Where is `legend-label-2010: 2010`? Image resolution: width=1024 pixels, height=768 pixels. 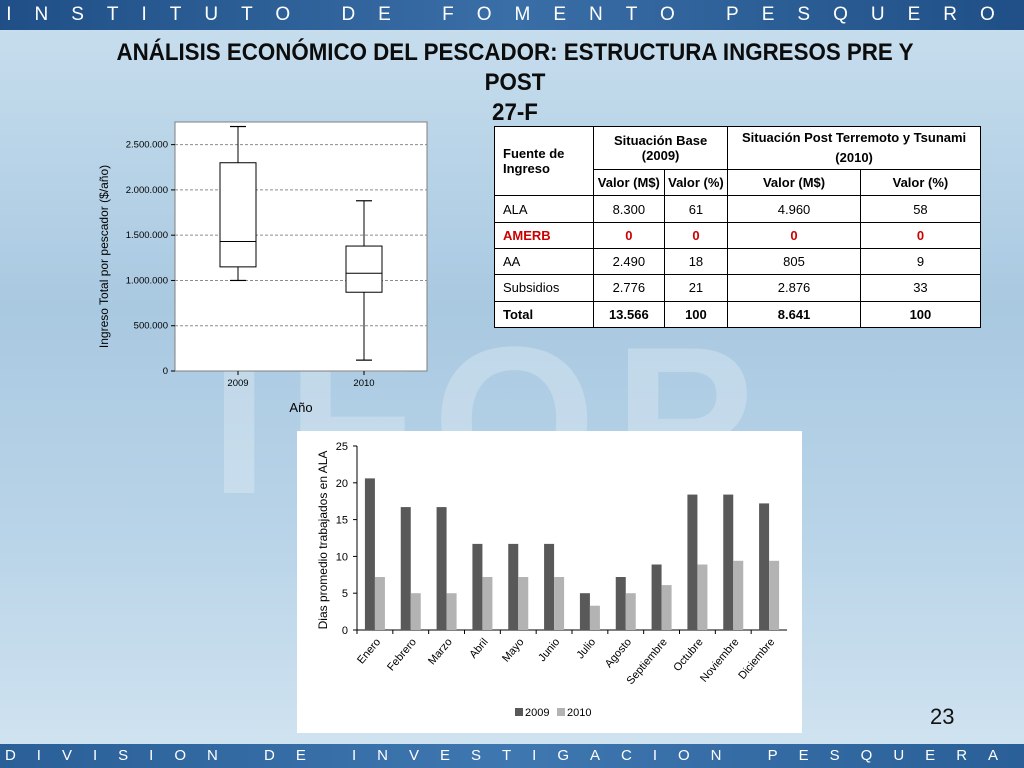 legend-label-2010: 2010 is located at coordinates (579, 713).